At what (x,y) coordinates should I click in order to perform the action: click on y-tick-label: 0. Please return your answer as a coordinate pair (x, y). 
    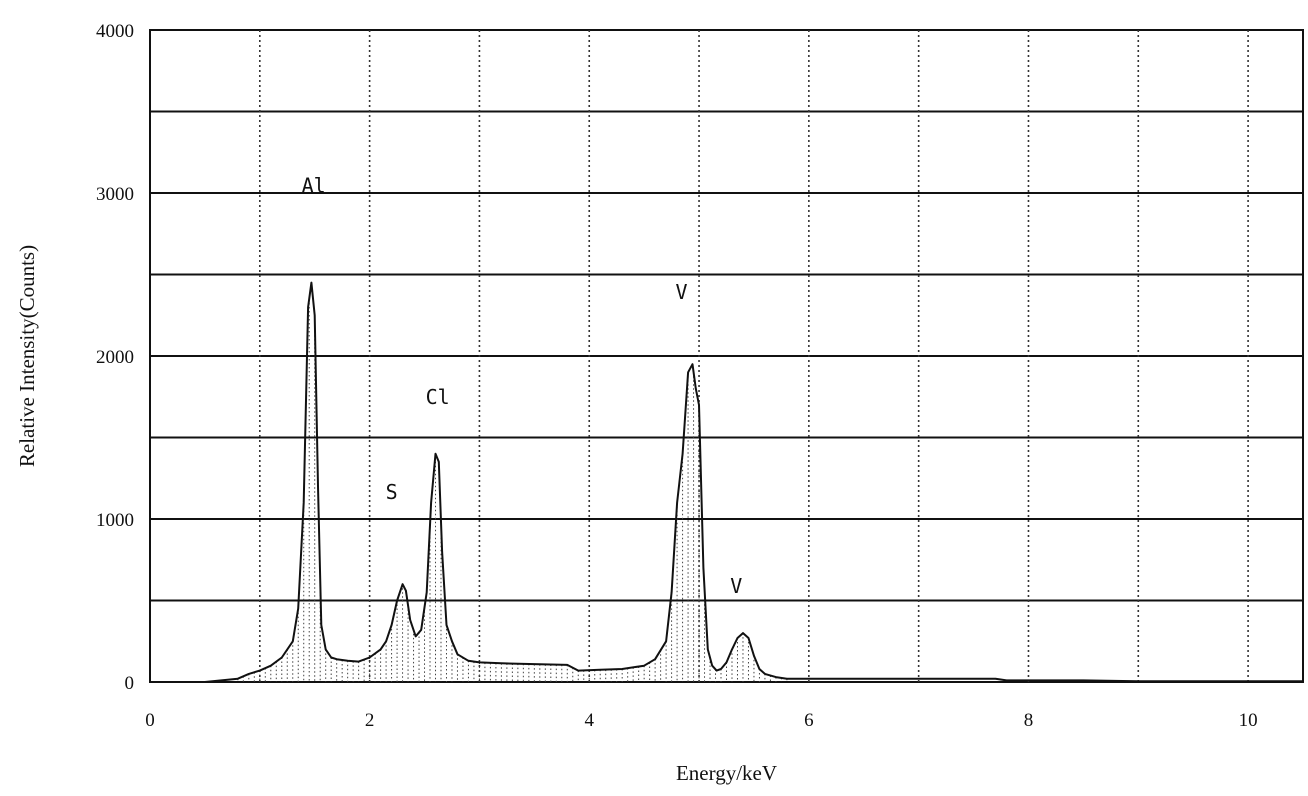
    Looking at the image, I should click on (130, 683).